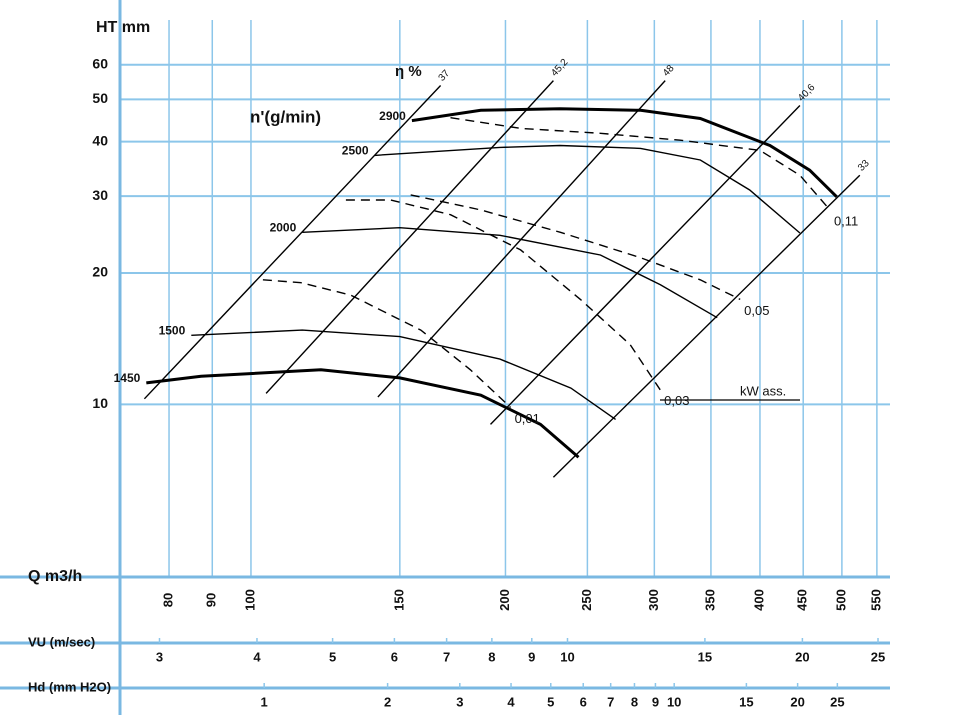 The width and height of the screenshot is (960, 727). What do you see at coordinates (527, 418) in the screenshot?
I see `power-curve-label: 0,01` at bounding box center [527, 418].